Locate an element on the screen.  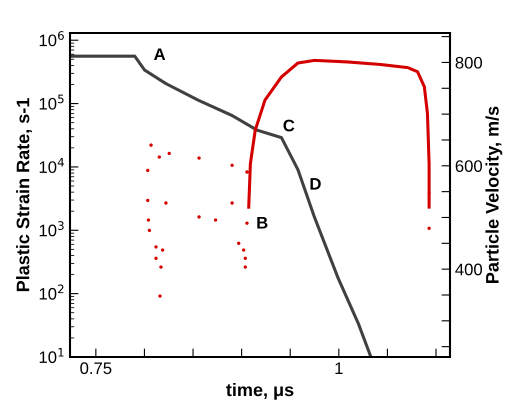
y-tick-label: 10$^{2}$ is located at coordinates (52, 292).